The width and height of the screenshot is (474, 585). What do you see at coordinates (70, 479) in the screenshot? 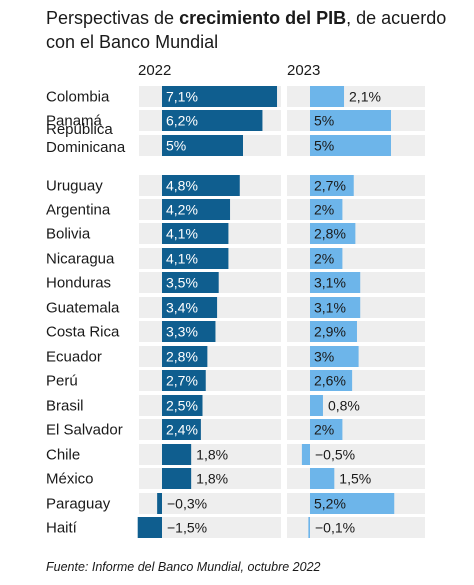
I see `category-label: México` at bounding box center [70, 479].